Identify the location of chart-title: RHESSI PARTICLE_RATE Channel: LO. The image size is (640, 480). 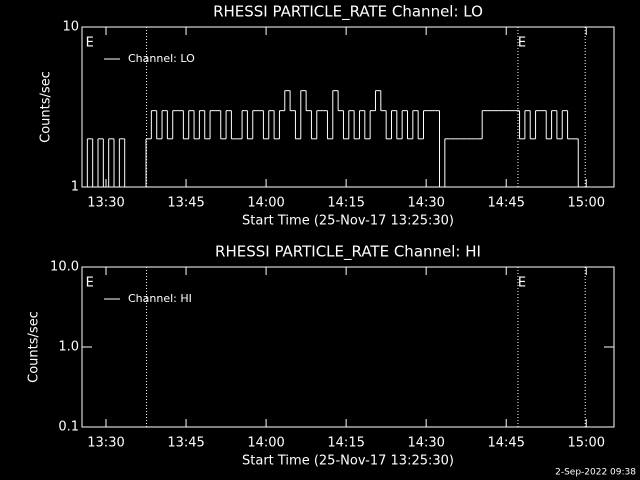
(348, 12).